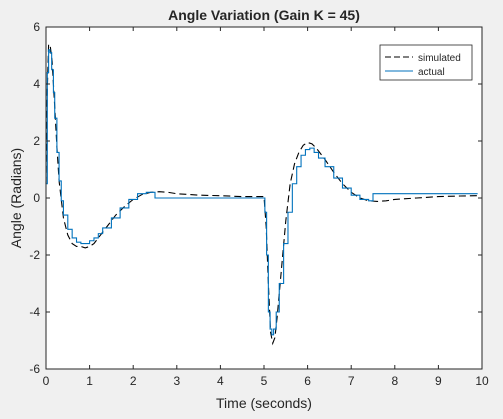 The width and height of the screenshot is (503, 419). I want to click on legend-actual-label: actual, so click(431, 72).